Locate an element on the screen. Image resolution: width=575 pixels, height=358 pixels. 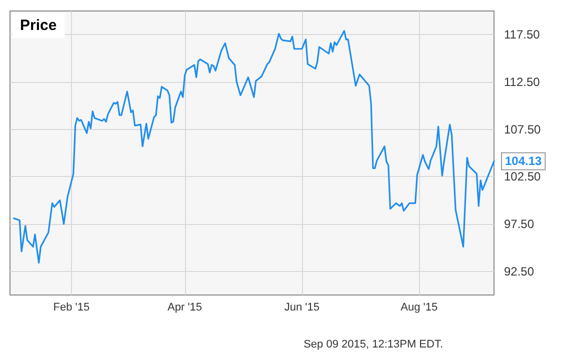
x-tick-label: Jun '15 is located at coordinates (302, 308).